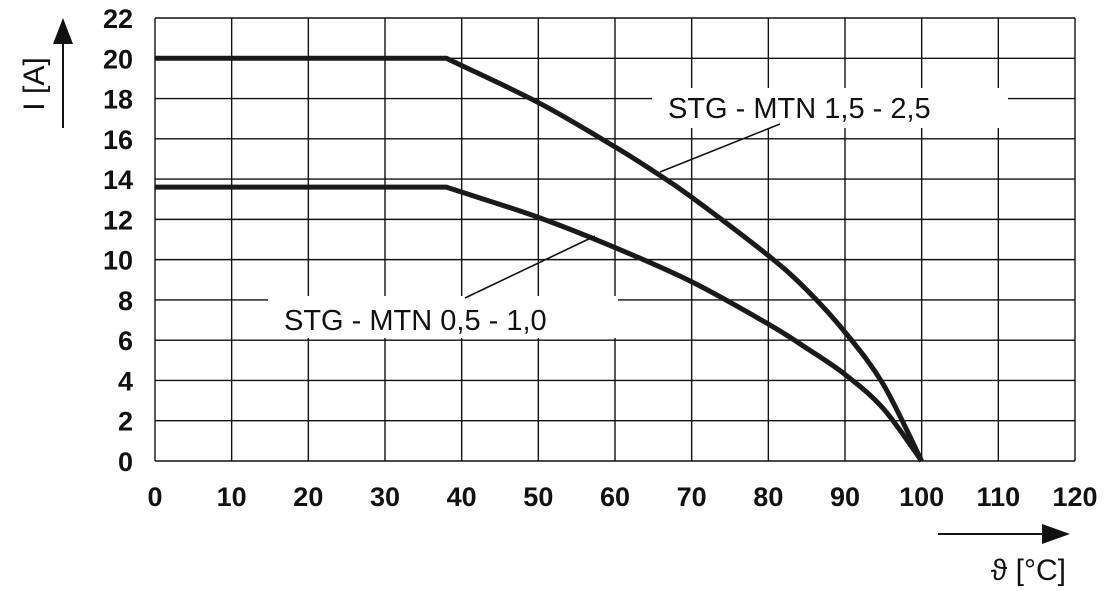  What do you see at coordinates (118, 261) in the screenshot?
I see `y-tick-label: 10` at bounding box center [118, 261].